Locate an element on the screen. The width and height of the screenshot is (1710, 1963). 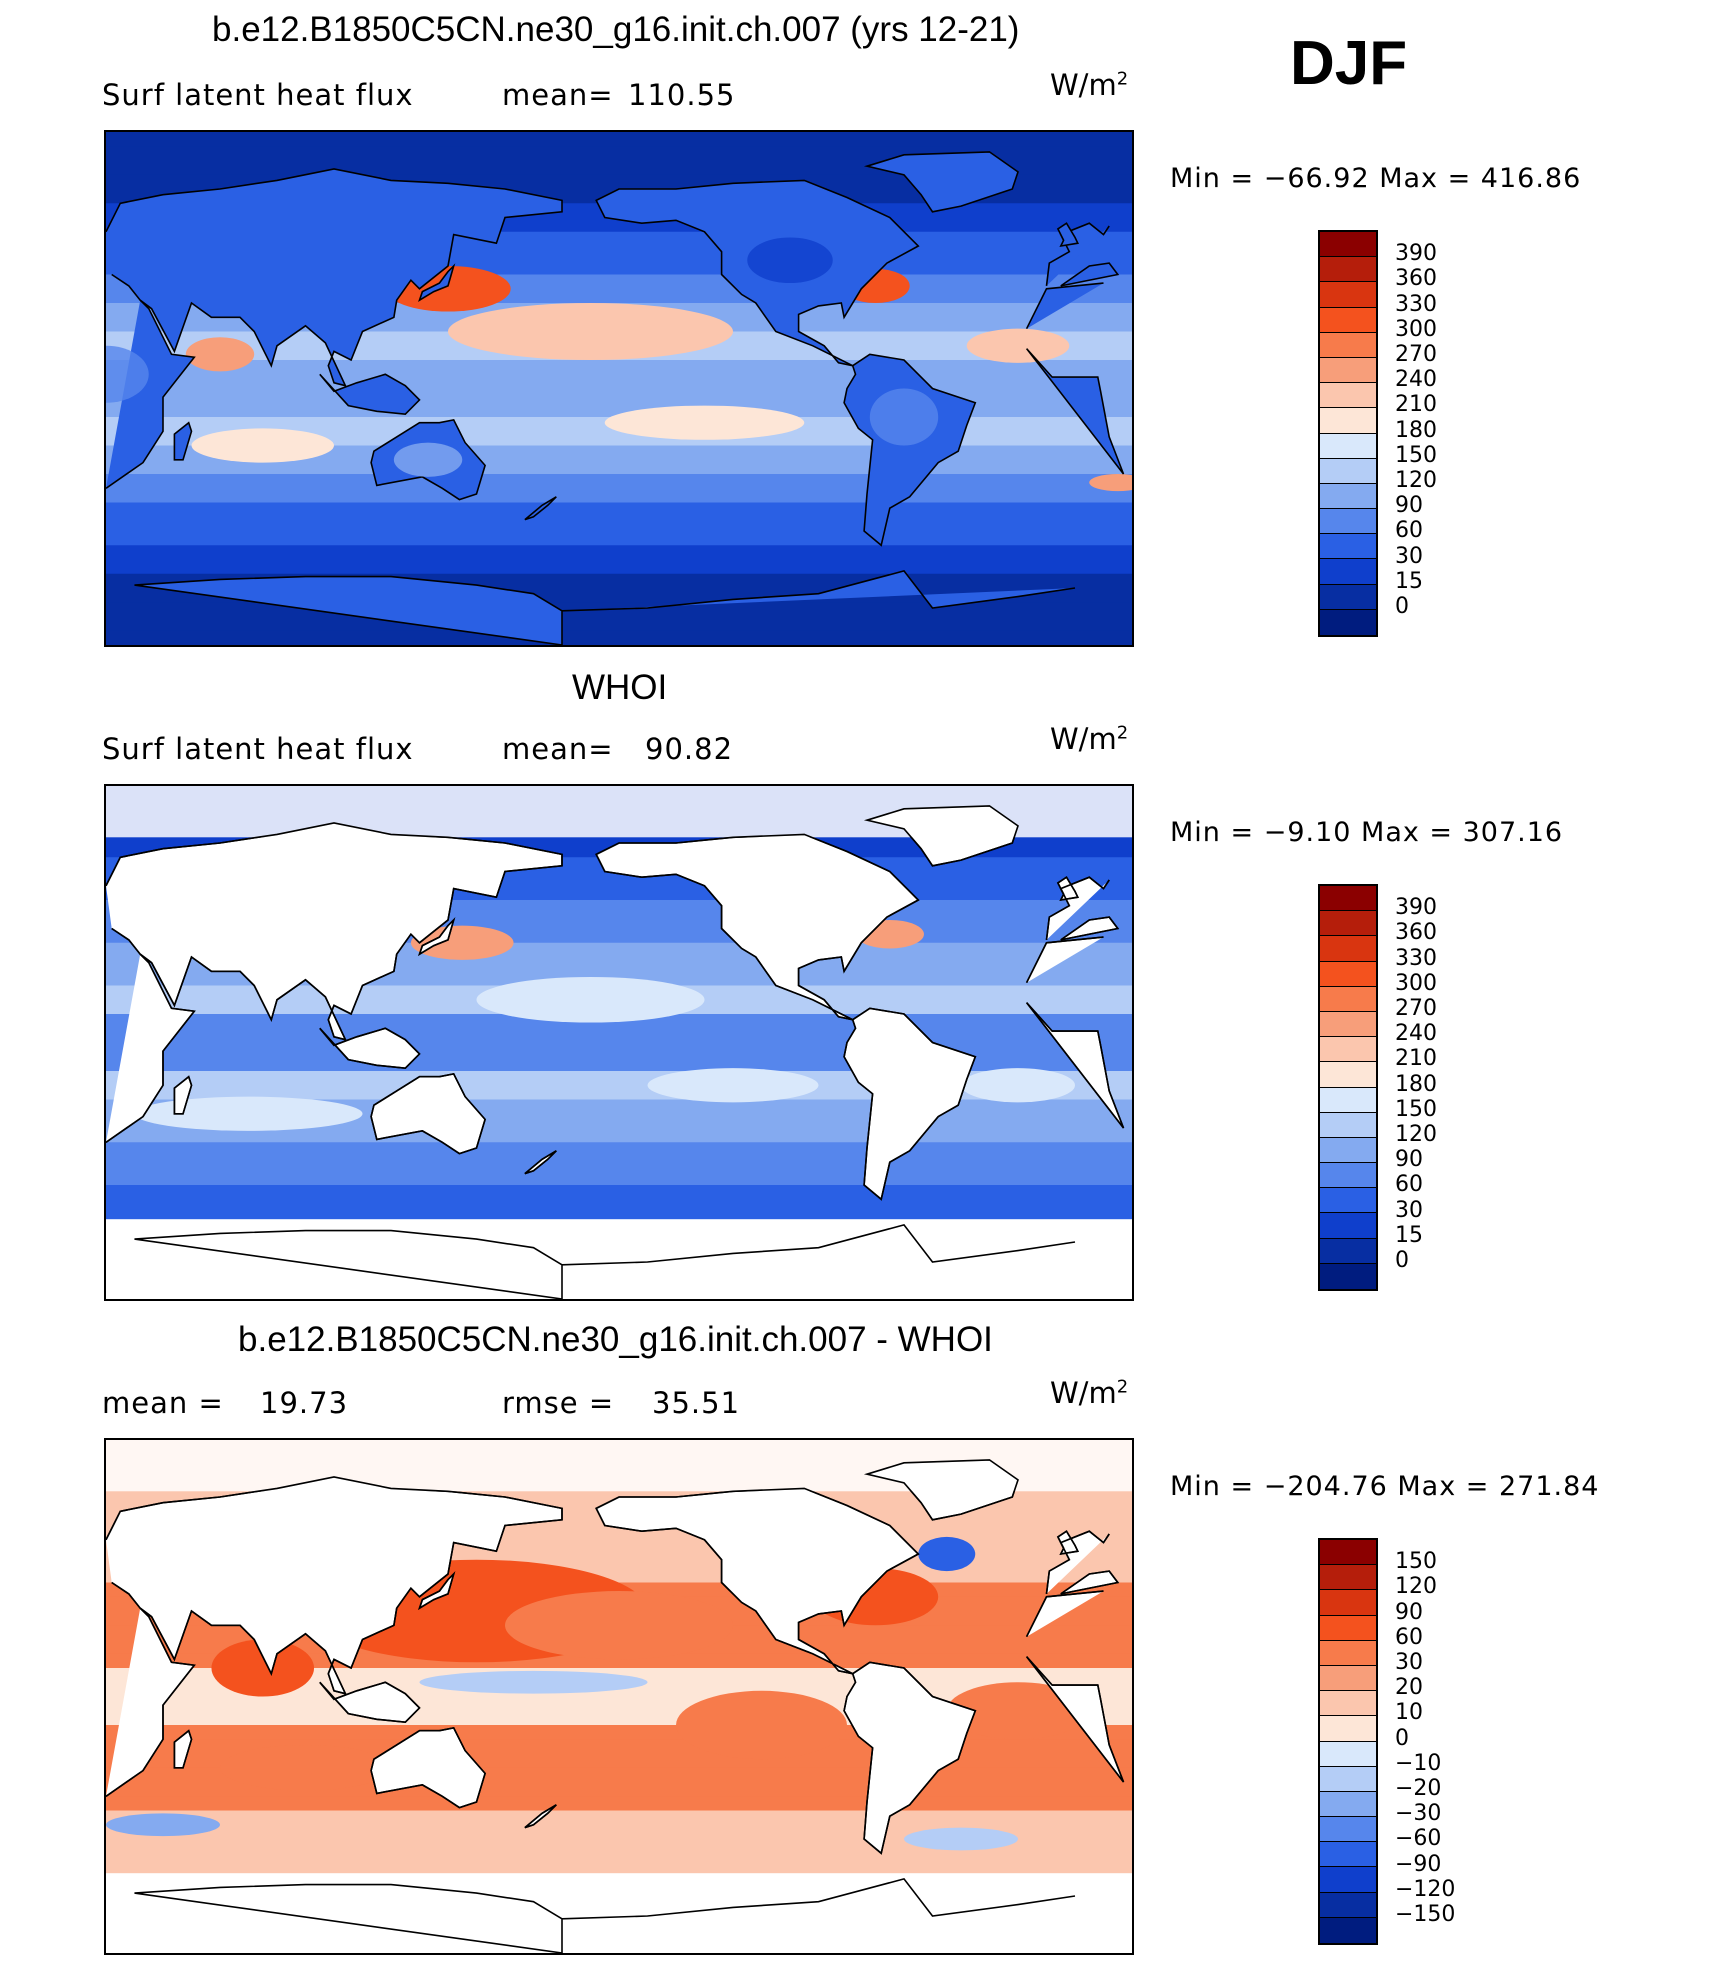
panel-2-colorbar is located at coordinates (1348, 1087).